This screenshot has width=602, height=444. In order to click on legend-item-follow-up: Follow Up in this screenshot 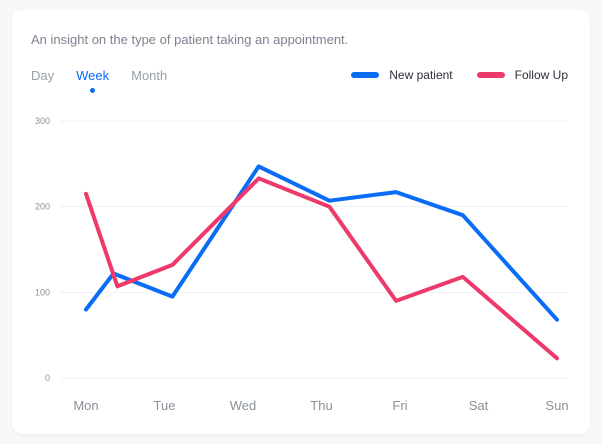, I will do `click(522, 75)`.